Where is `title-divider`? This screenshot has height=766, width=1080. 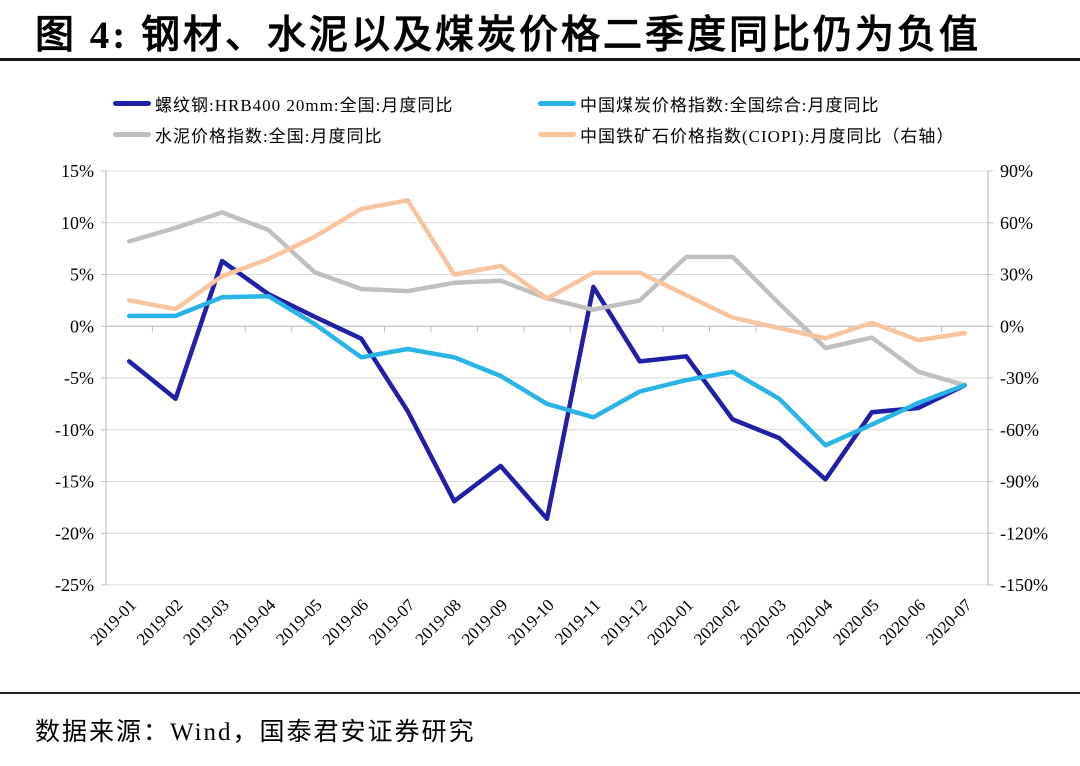 title-divider is located at coordinates (540, 59).